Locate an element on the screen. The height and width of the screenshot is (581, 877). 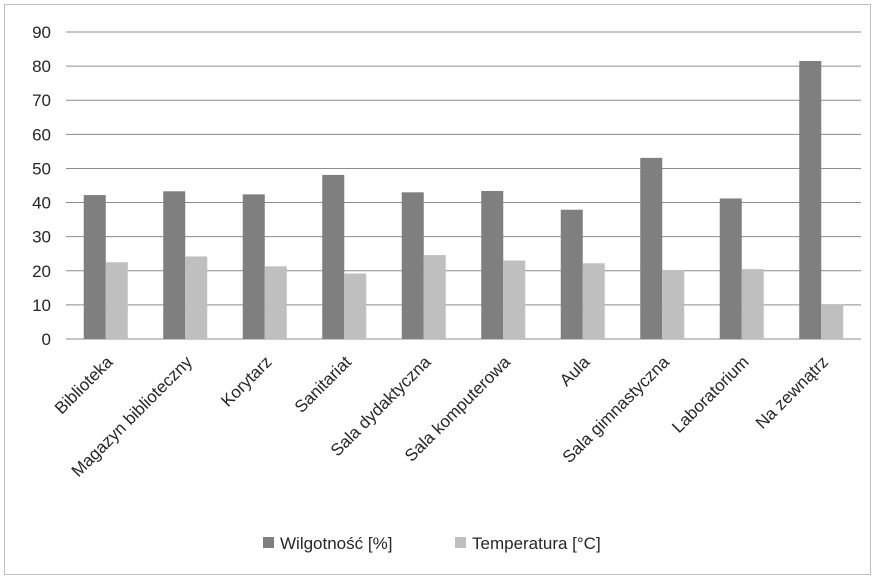
y-tick-label: 30 is located at coordinates (41, 237).